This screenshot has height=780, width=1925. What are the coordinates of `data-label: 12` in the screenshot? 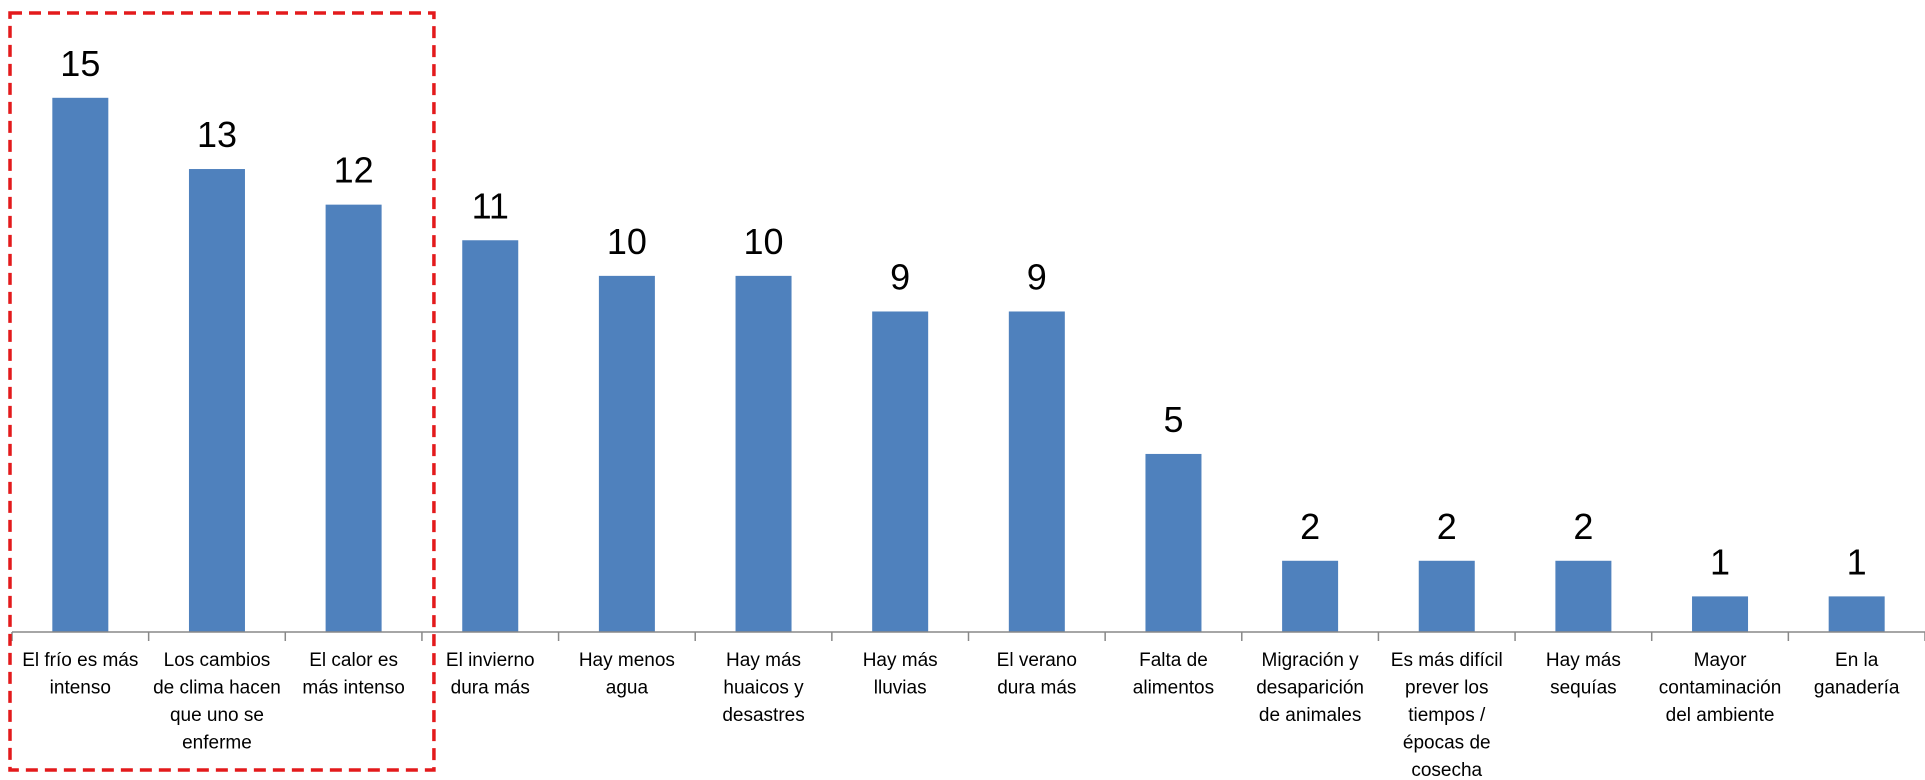 It's located at (354, 170).